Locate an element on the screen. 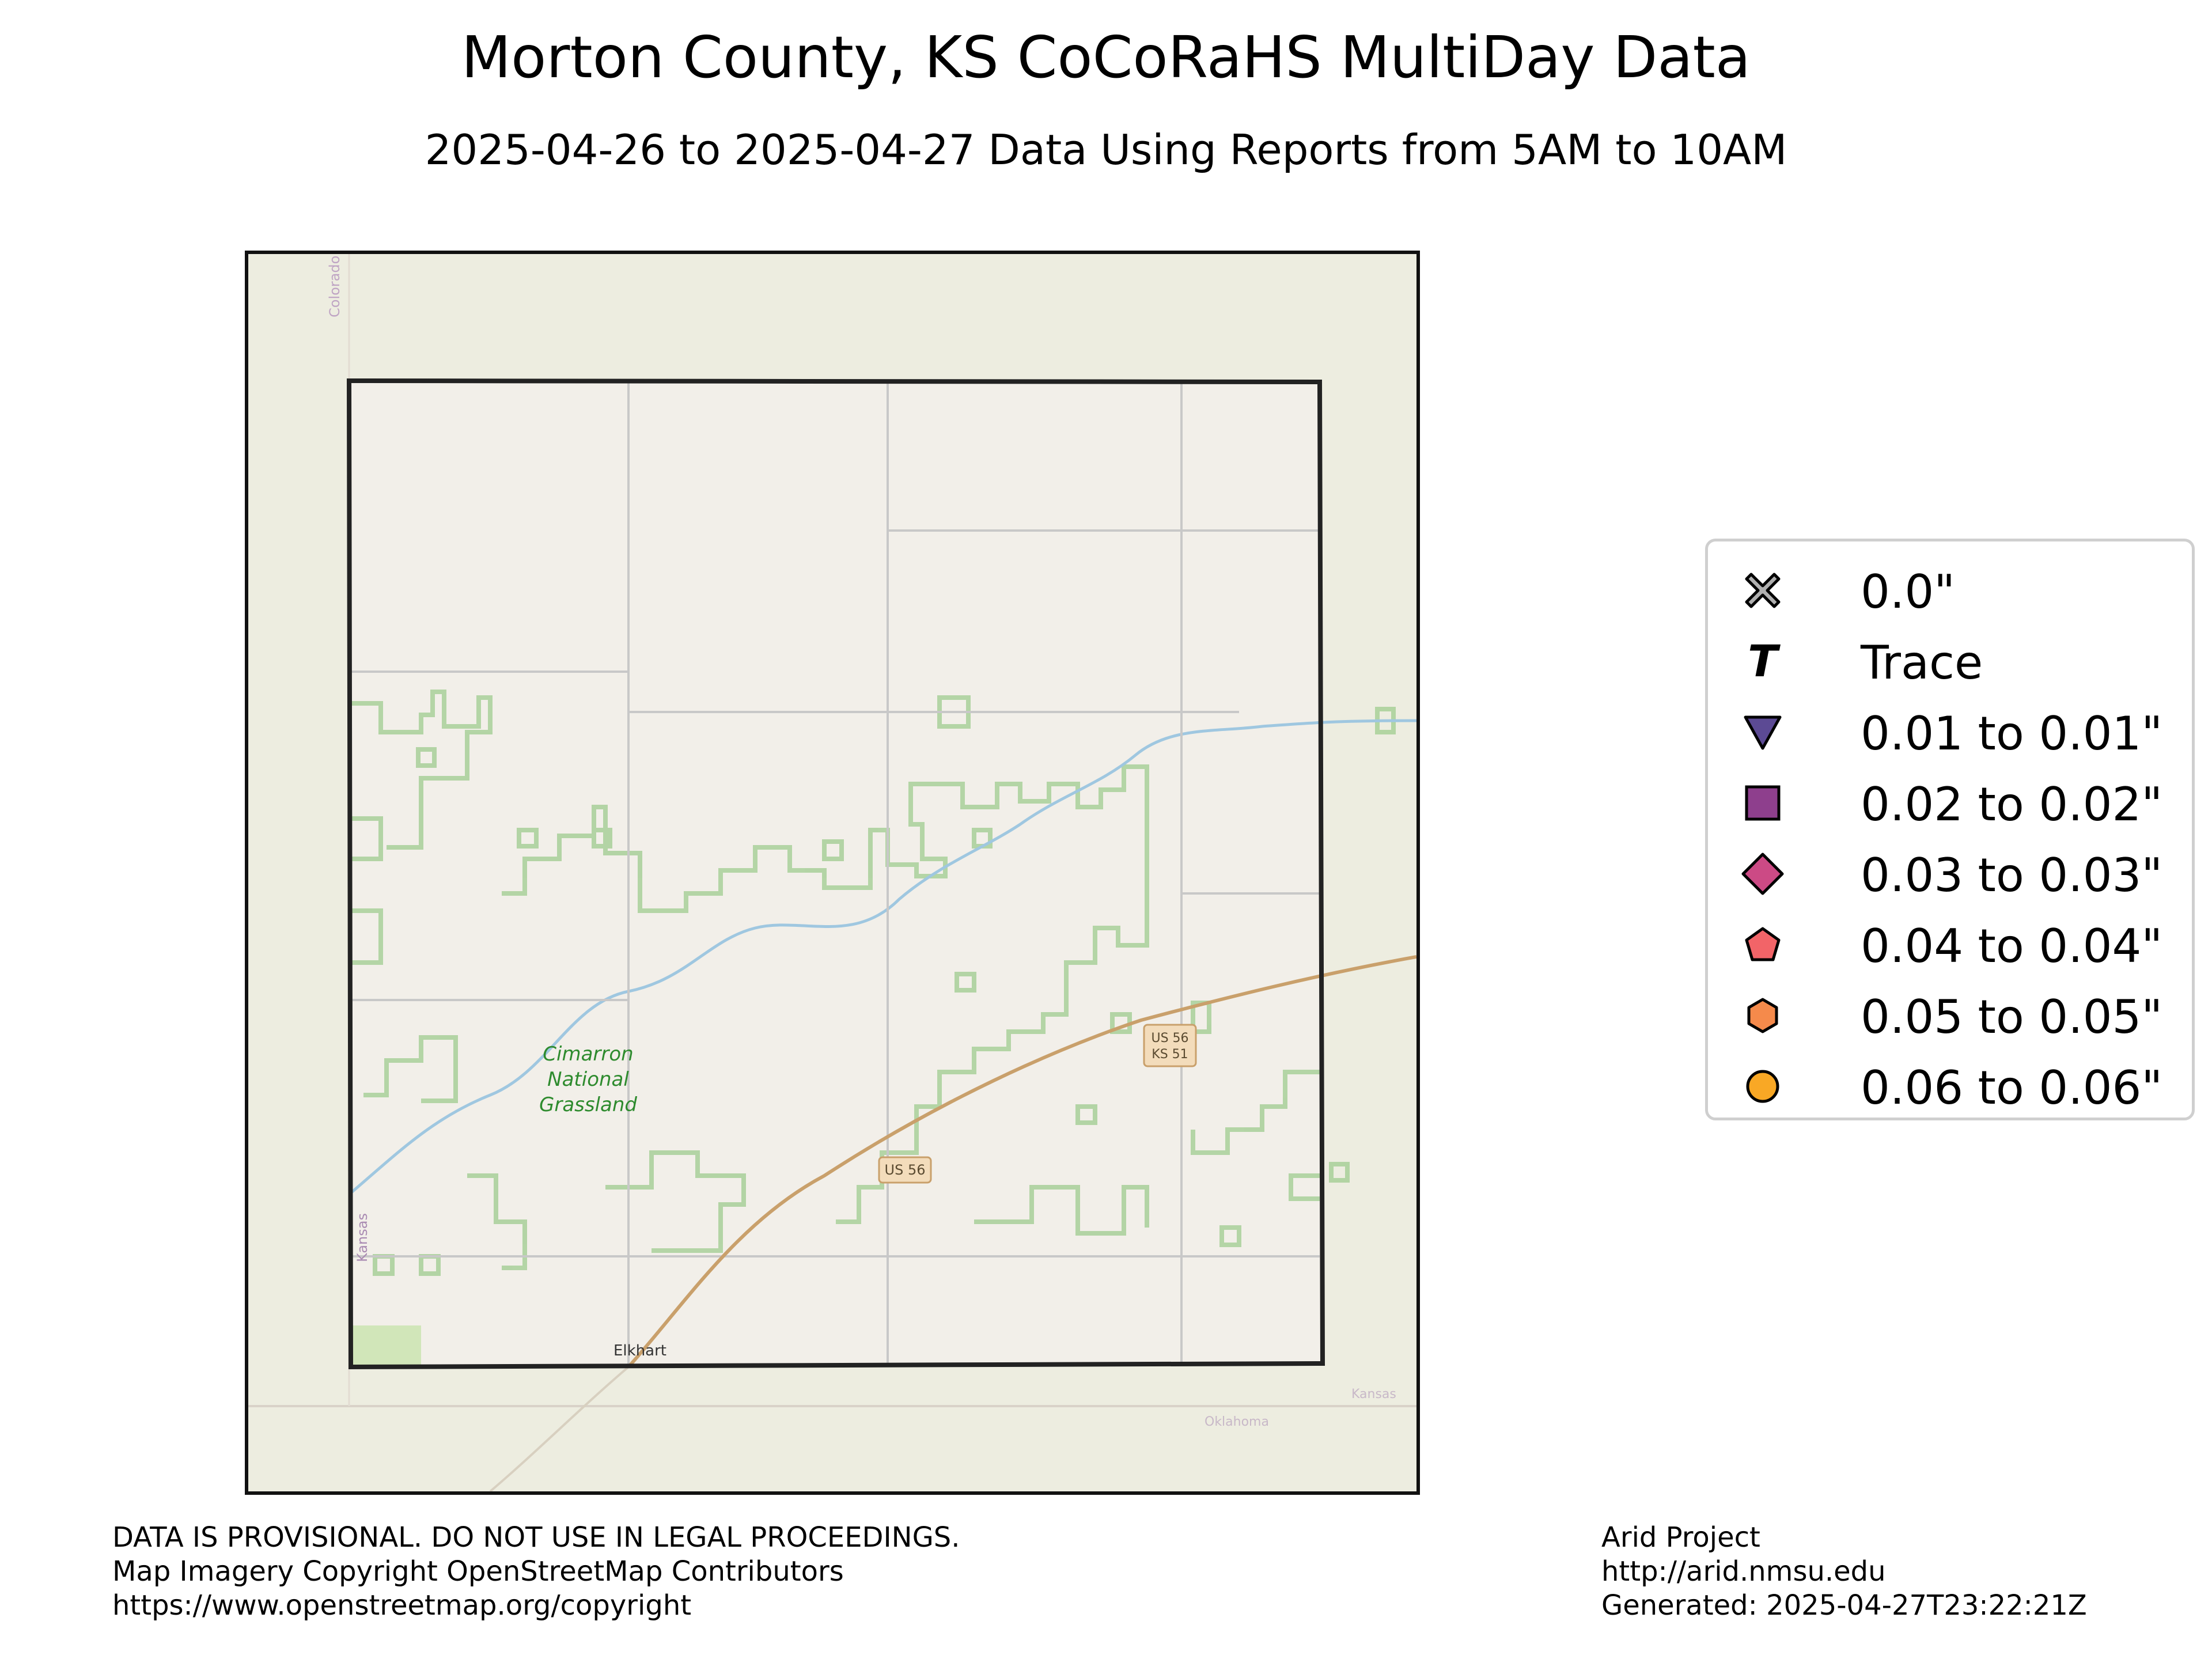 This screenshot has height=1659, width=2212. x-icon is located at coordinates (1763, 590).